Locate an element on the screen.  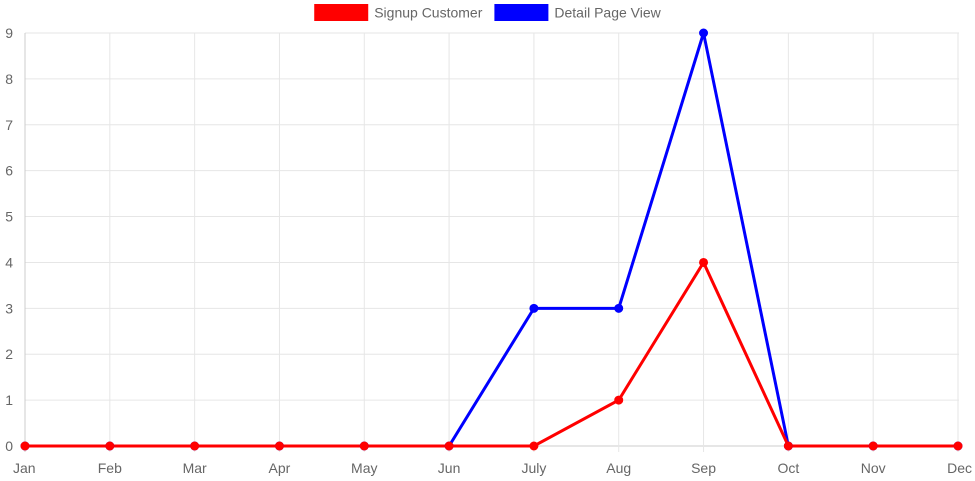
x-tick-label: Sep is located at coordinates (703, 468).